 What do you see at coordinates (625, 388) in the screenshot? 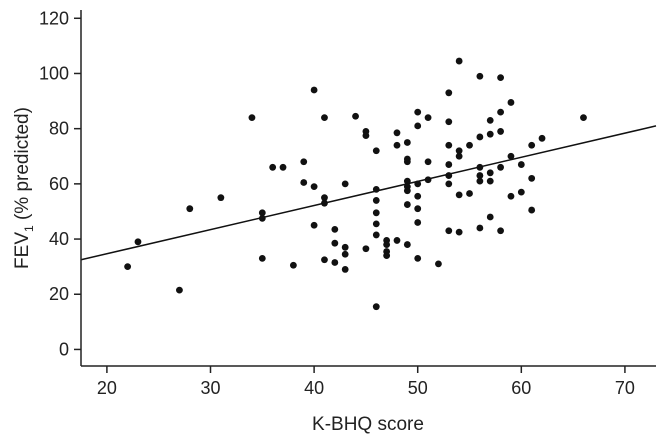
I see `x-tick-label: 70` at bounding box center [625, 388].